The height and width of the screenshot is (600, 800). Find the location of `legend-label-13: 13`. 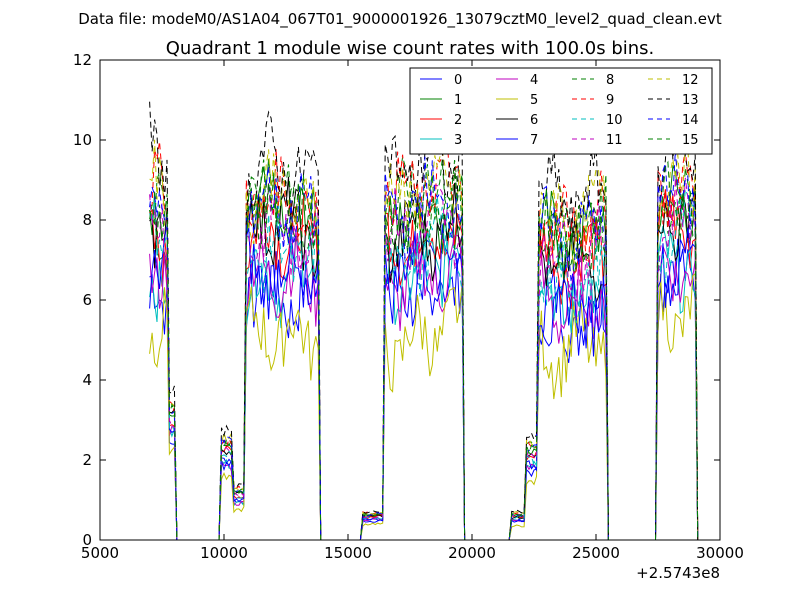

legend-label-13: 13 is located at coordinates (690, 100).